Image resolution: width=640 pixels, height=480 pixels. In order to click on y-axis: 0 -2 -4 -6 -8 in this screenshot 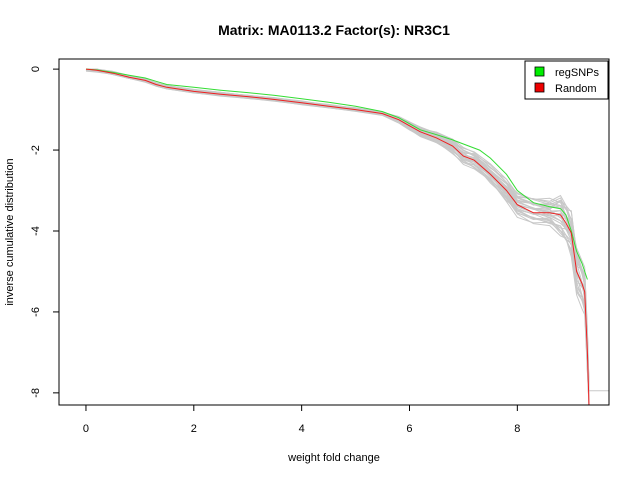, I will do `click(45, 232)`.